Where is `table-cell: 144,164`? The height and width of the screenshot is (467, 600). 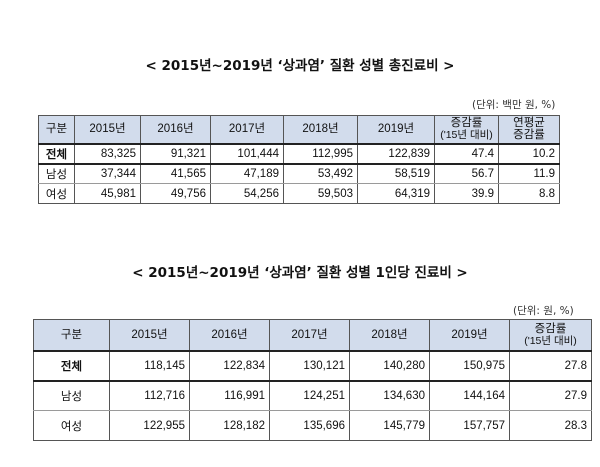 table-cell: 144,164 is located at coordinates (469, 395).